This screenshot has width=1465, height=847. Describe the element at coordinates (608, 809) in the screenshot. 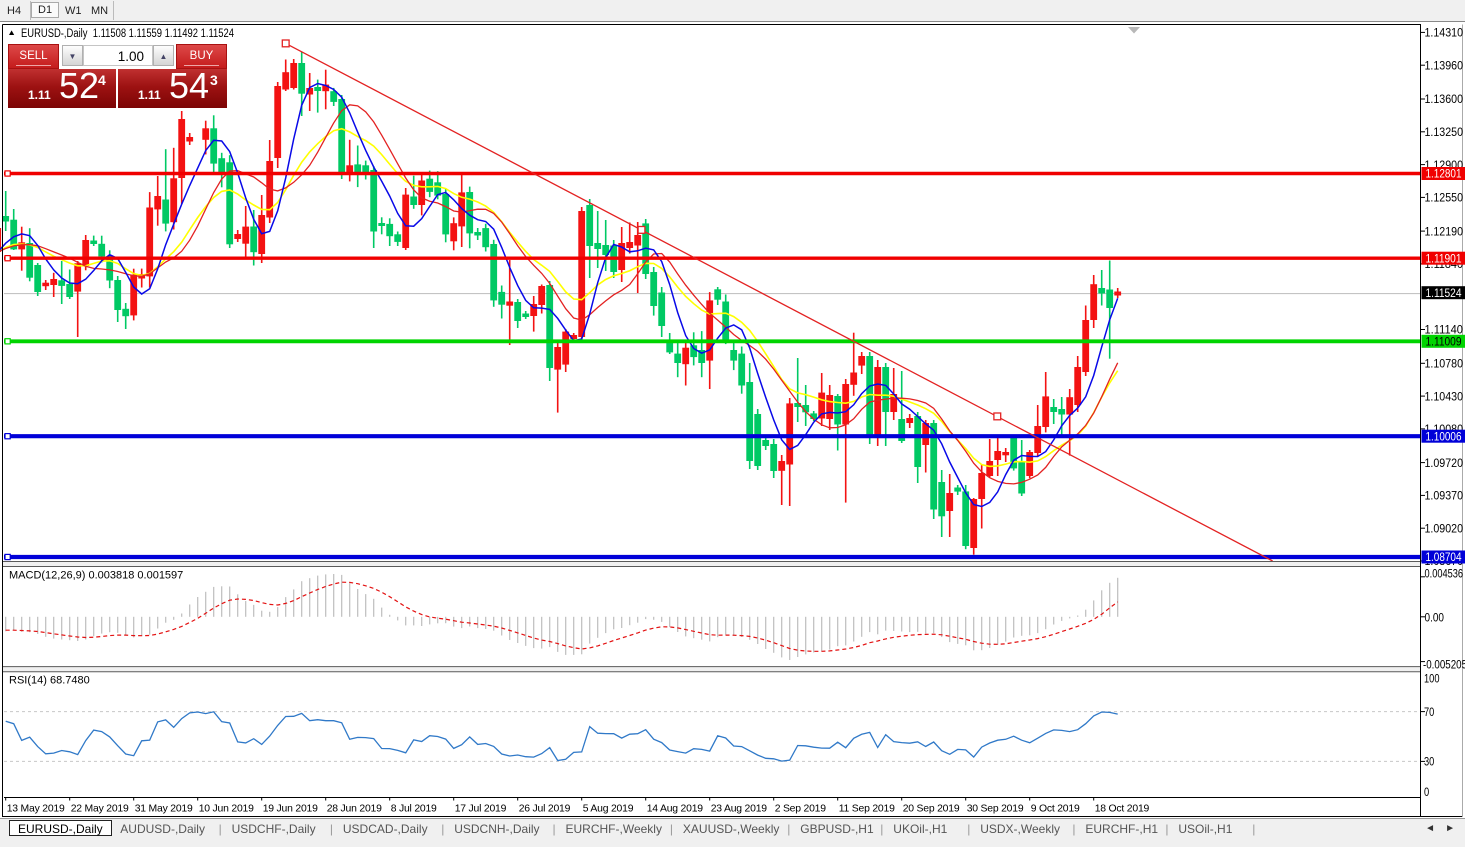

I see `svg-text: 5 Aug 2019` at that location.